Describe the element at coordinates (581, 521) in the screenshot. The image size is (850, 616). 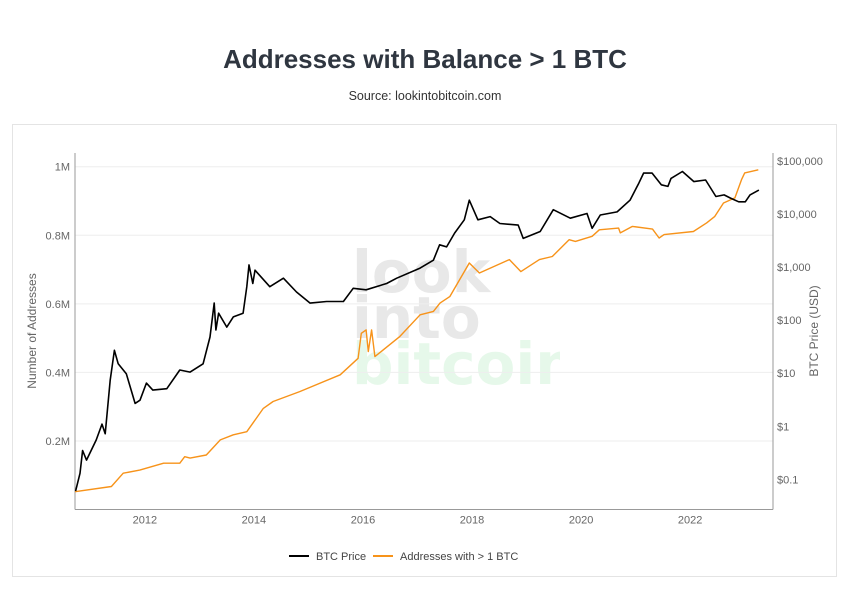
I see `x-tick-label: 2020` at that location.